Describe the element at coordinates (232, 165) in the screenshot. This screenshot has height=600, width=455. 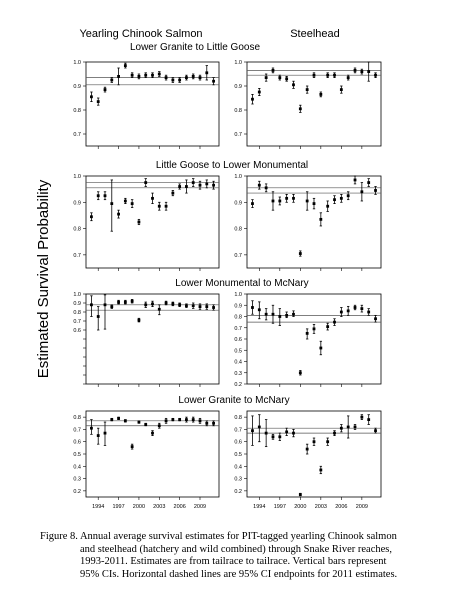
I see `reach-title: Little Goose to Lower Monumental` at that location.